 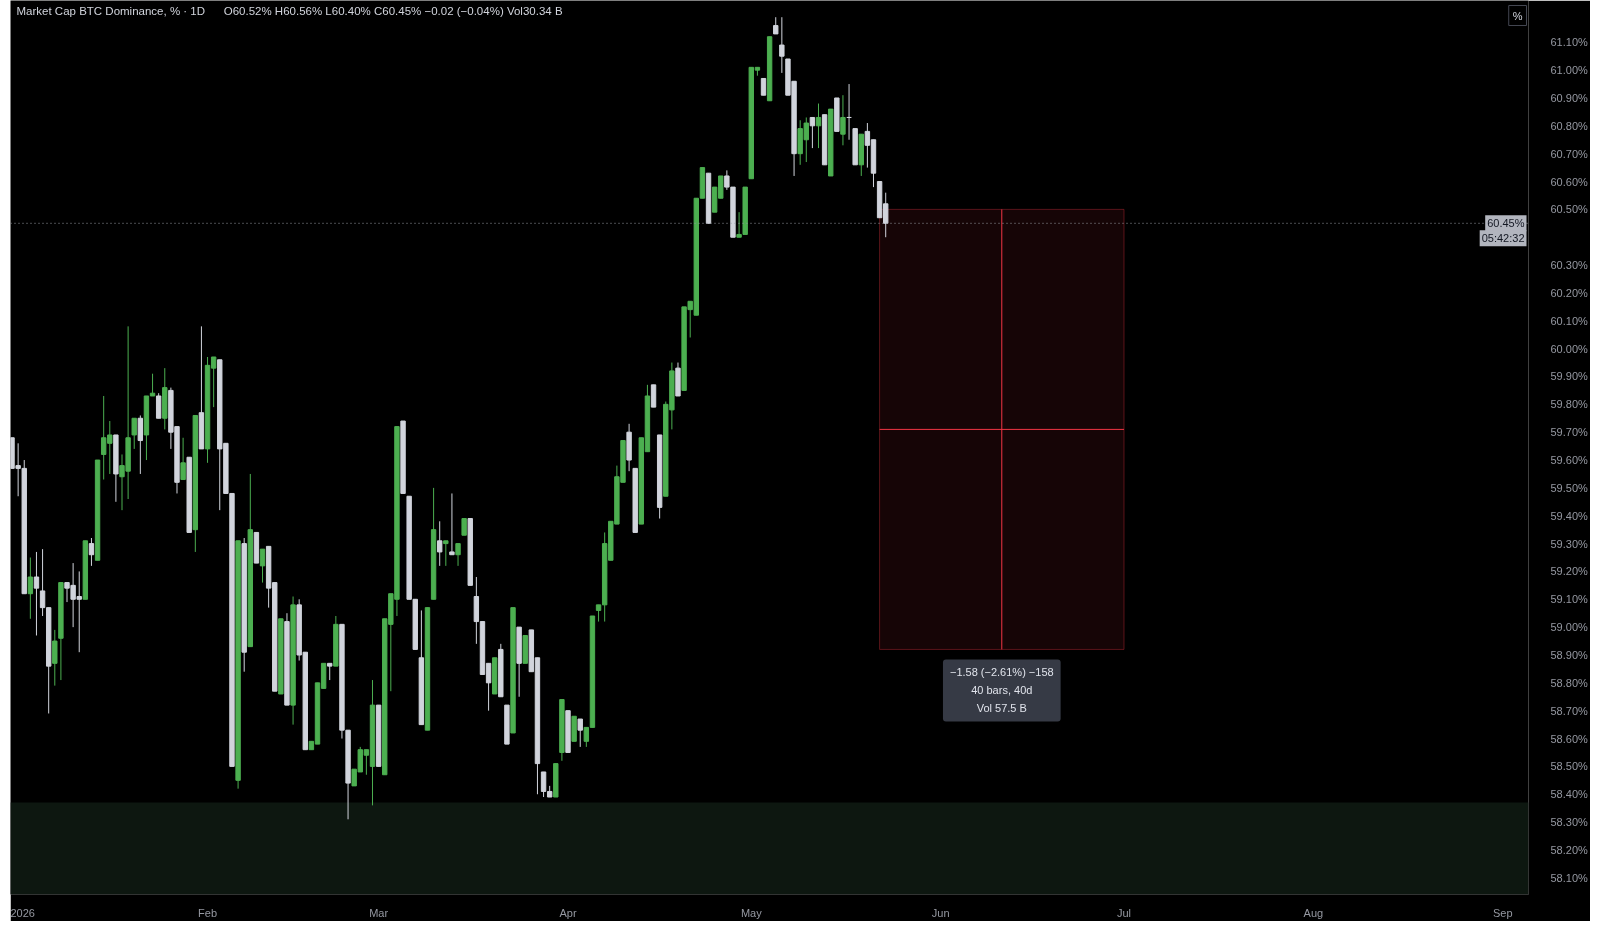 What do you see at coordinates (1569, 766) in the screenshot?
I see `y-tick-label: 58.50%` at bounding box center [1569, 766].